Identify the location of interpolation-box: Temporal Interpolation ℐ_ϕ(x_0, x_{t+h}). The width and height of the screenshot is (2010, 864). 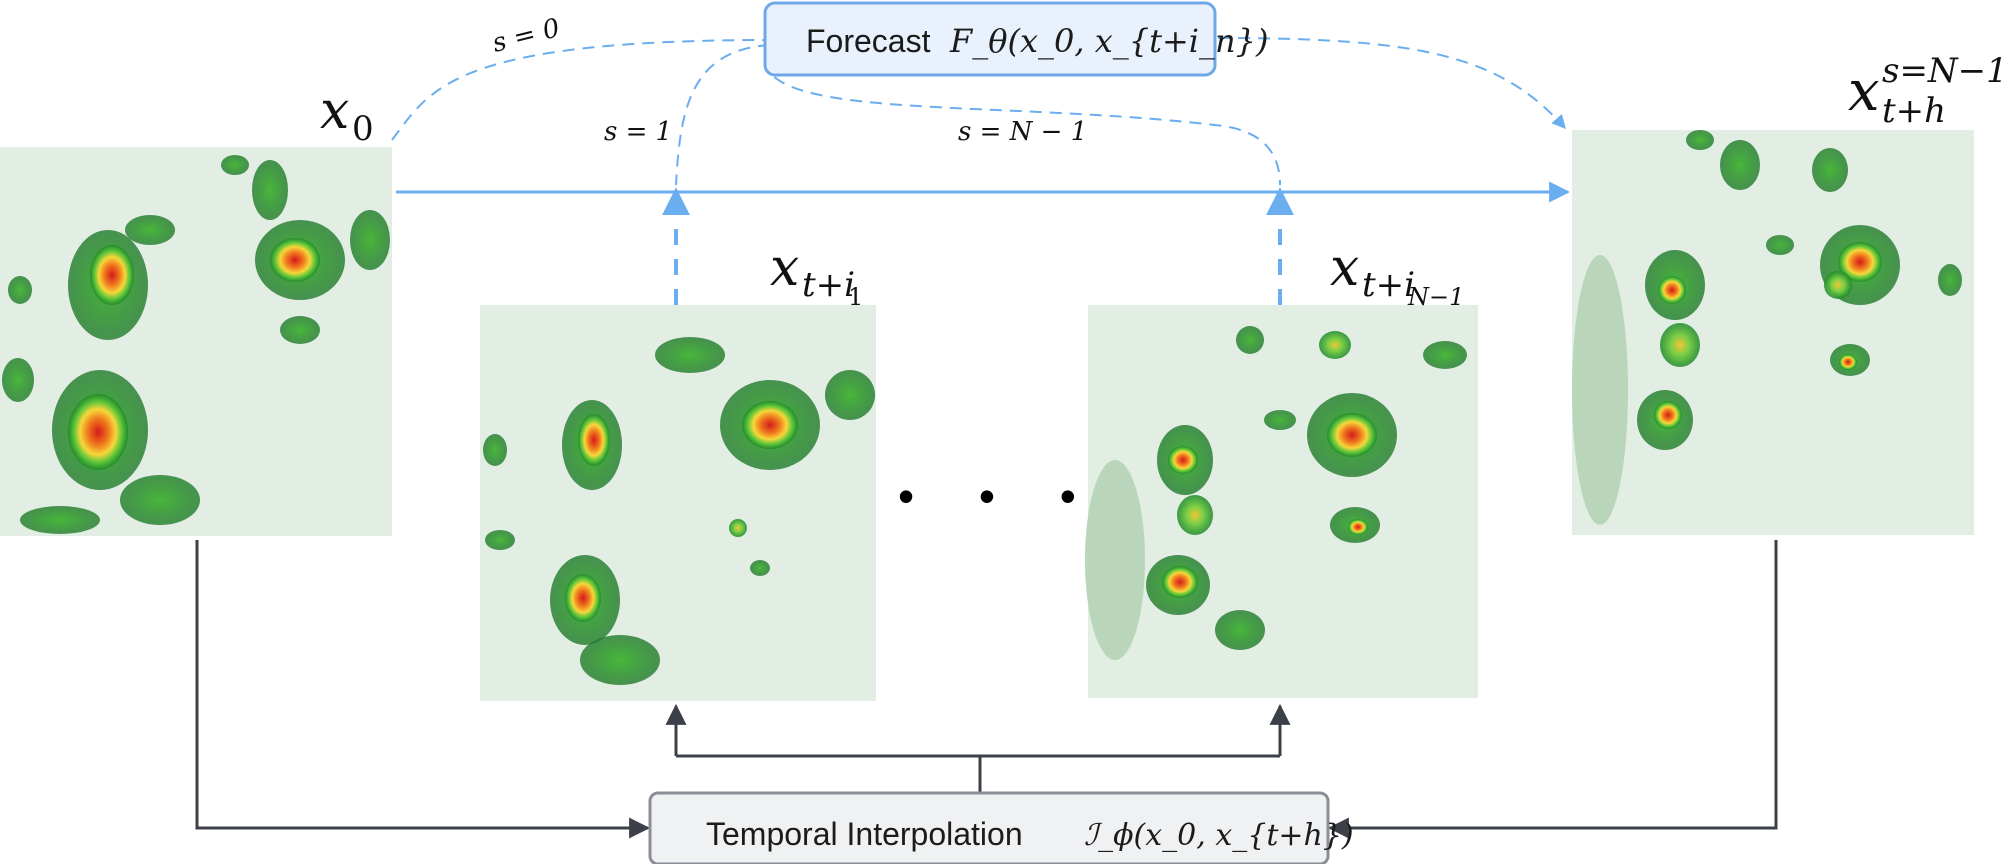
(1001, 827).